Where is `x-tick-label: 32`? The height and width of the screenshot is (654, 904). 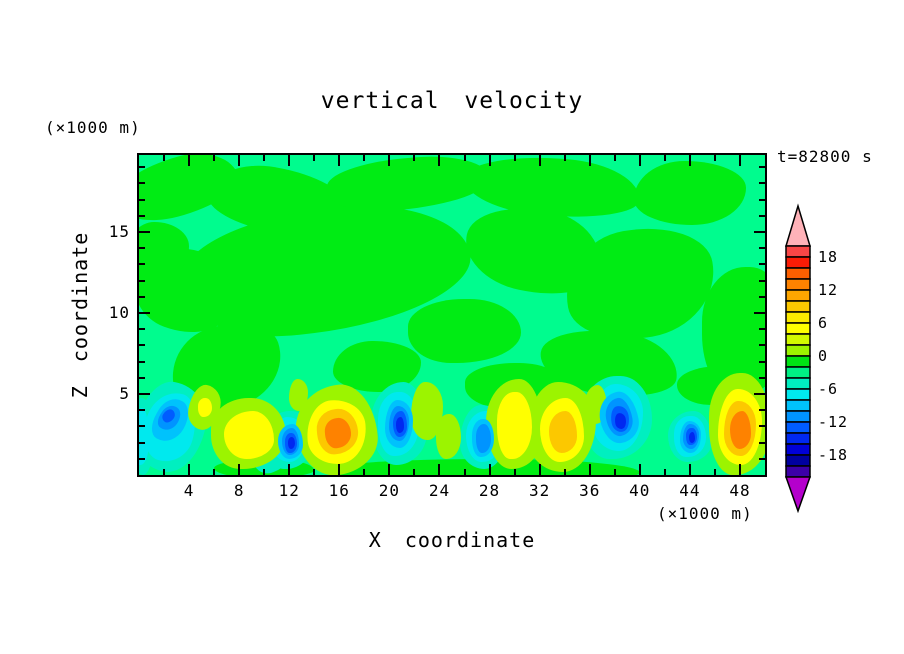
x-tick-label: 32 is located at coordinates (539, 490).